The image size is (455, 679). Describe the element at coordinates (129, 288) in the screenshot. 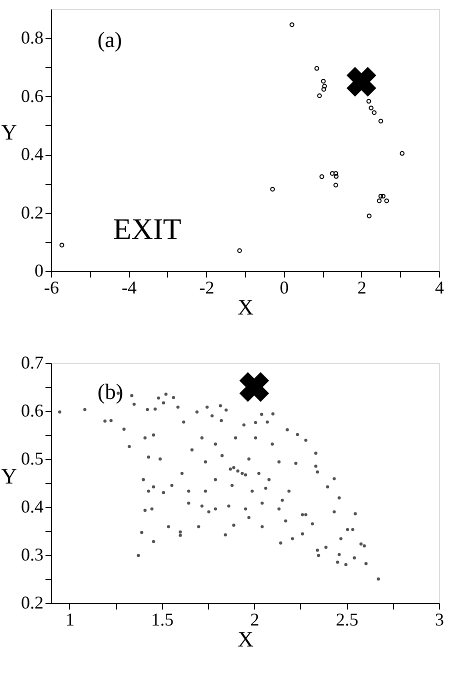

I see `x-tick-label: -4` at that location.